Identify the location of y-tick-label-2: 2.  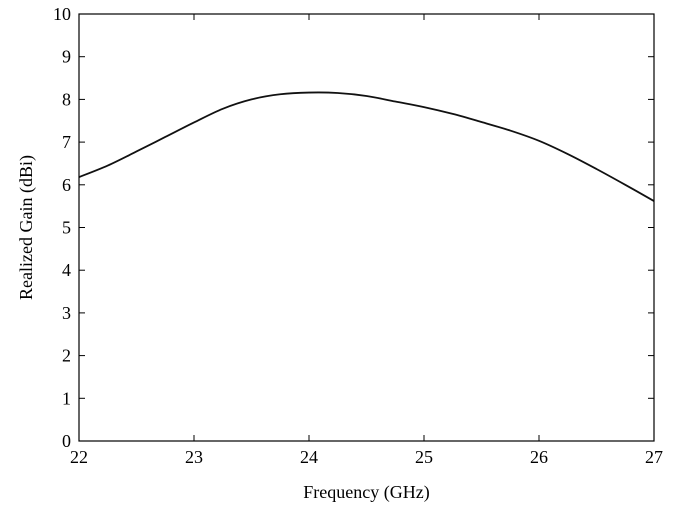
(66, 356).